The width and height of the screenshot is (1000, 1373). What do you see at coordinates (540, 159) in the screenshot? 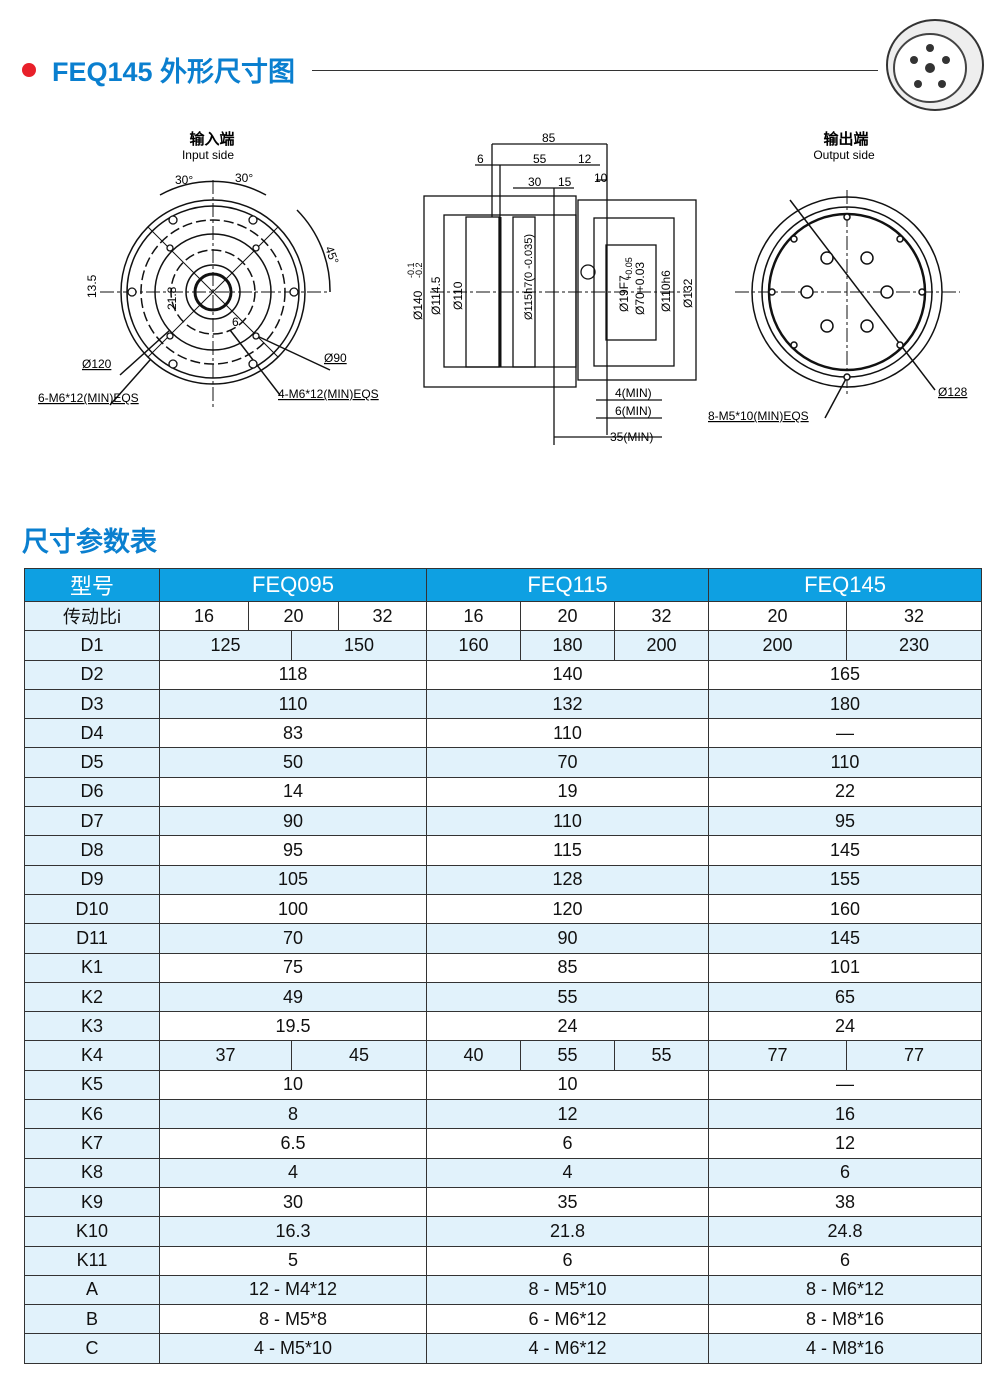
I see `svg-text: 55` at bounding box center [540, 159].